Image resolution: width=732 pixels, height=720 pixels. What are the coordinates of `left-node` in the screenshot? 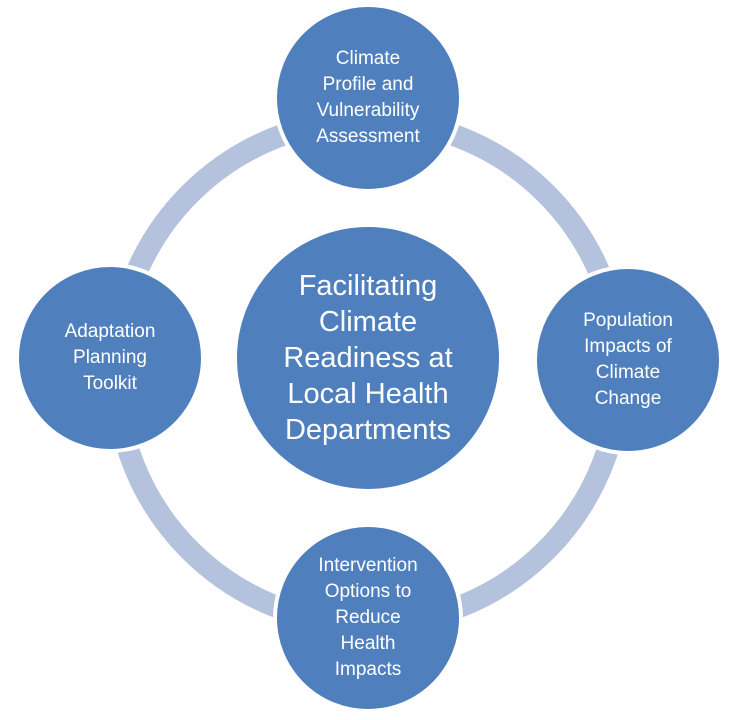 It's located at (110, 358).